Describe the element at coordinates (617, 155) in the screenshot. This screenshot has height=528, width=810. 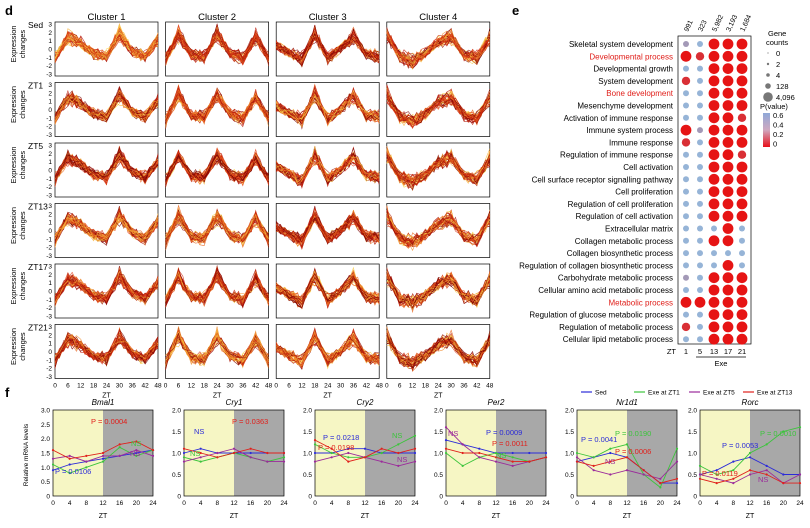
I see `go-term-label: Regulation of immune response` at that location.